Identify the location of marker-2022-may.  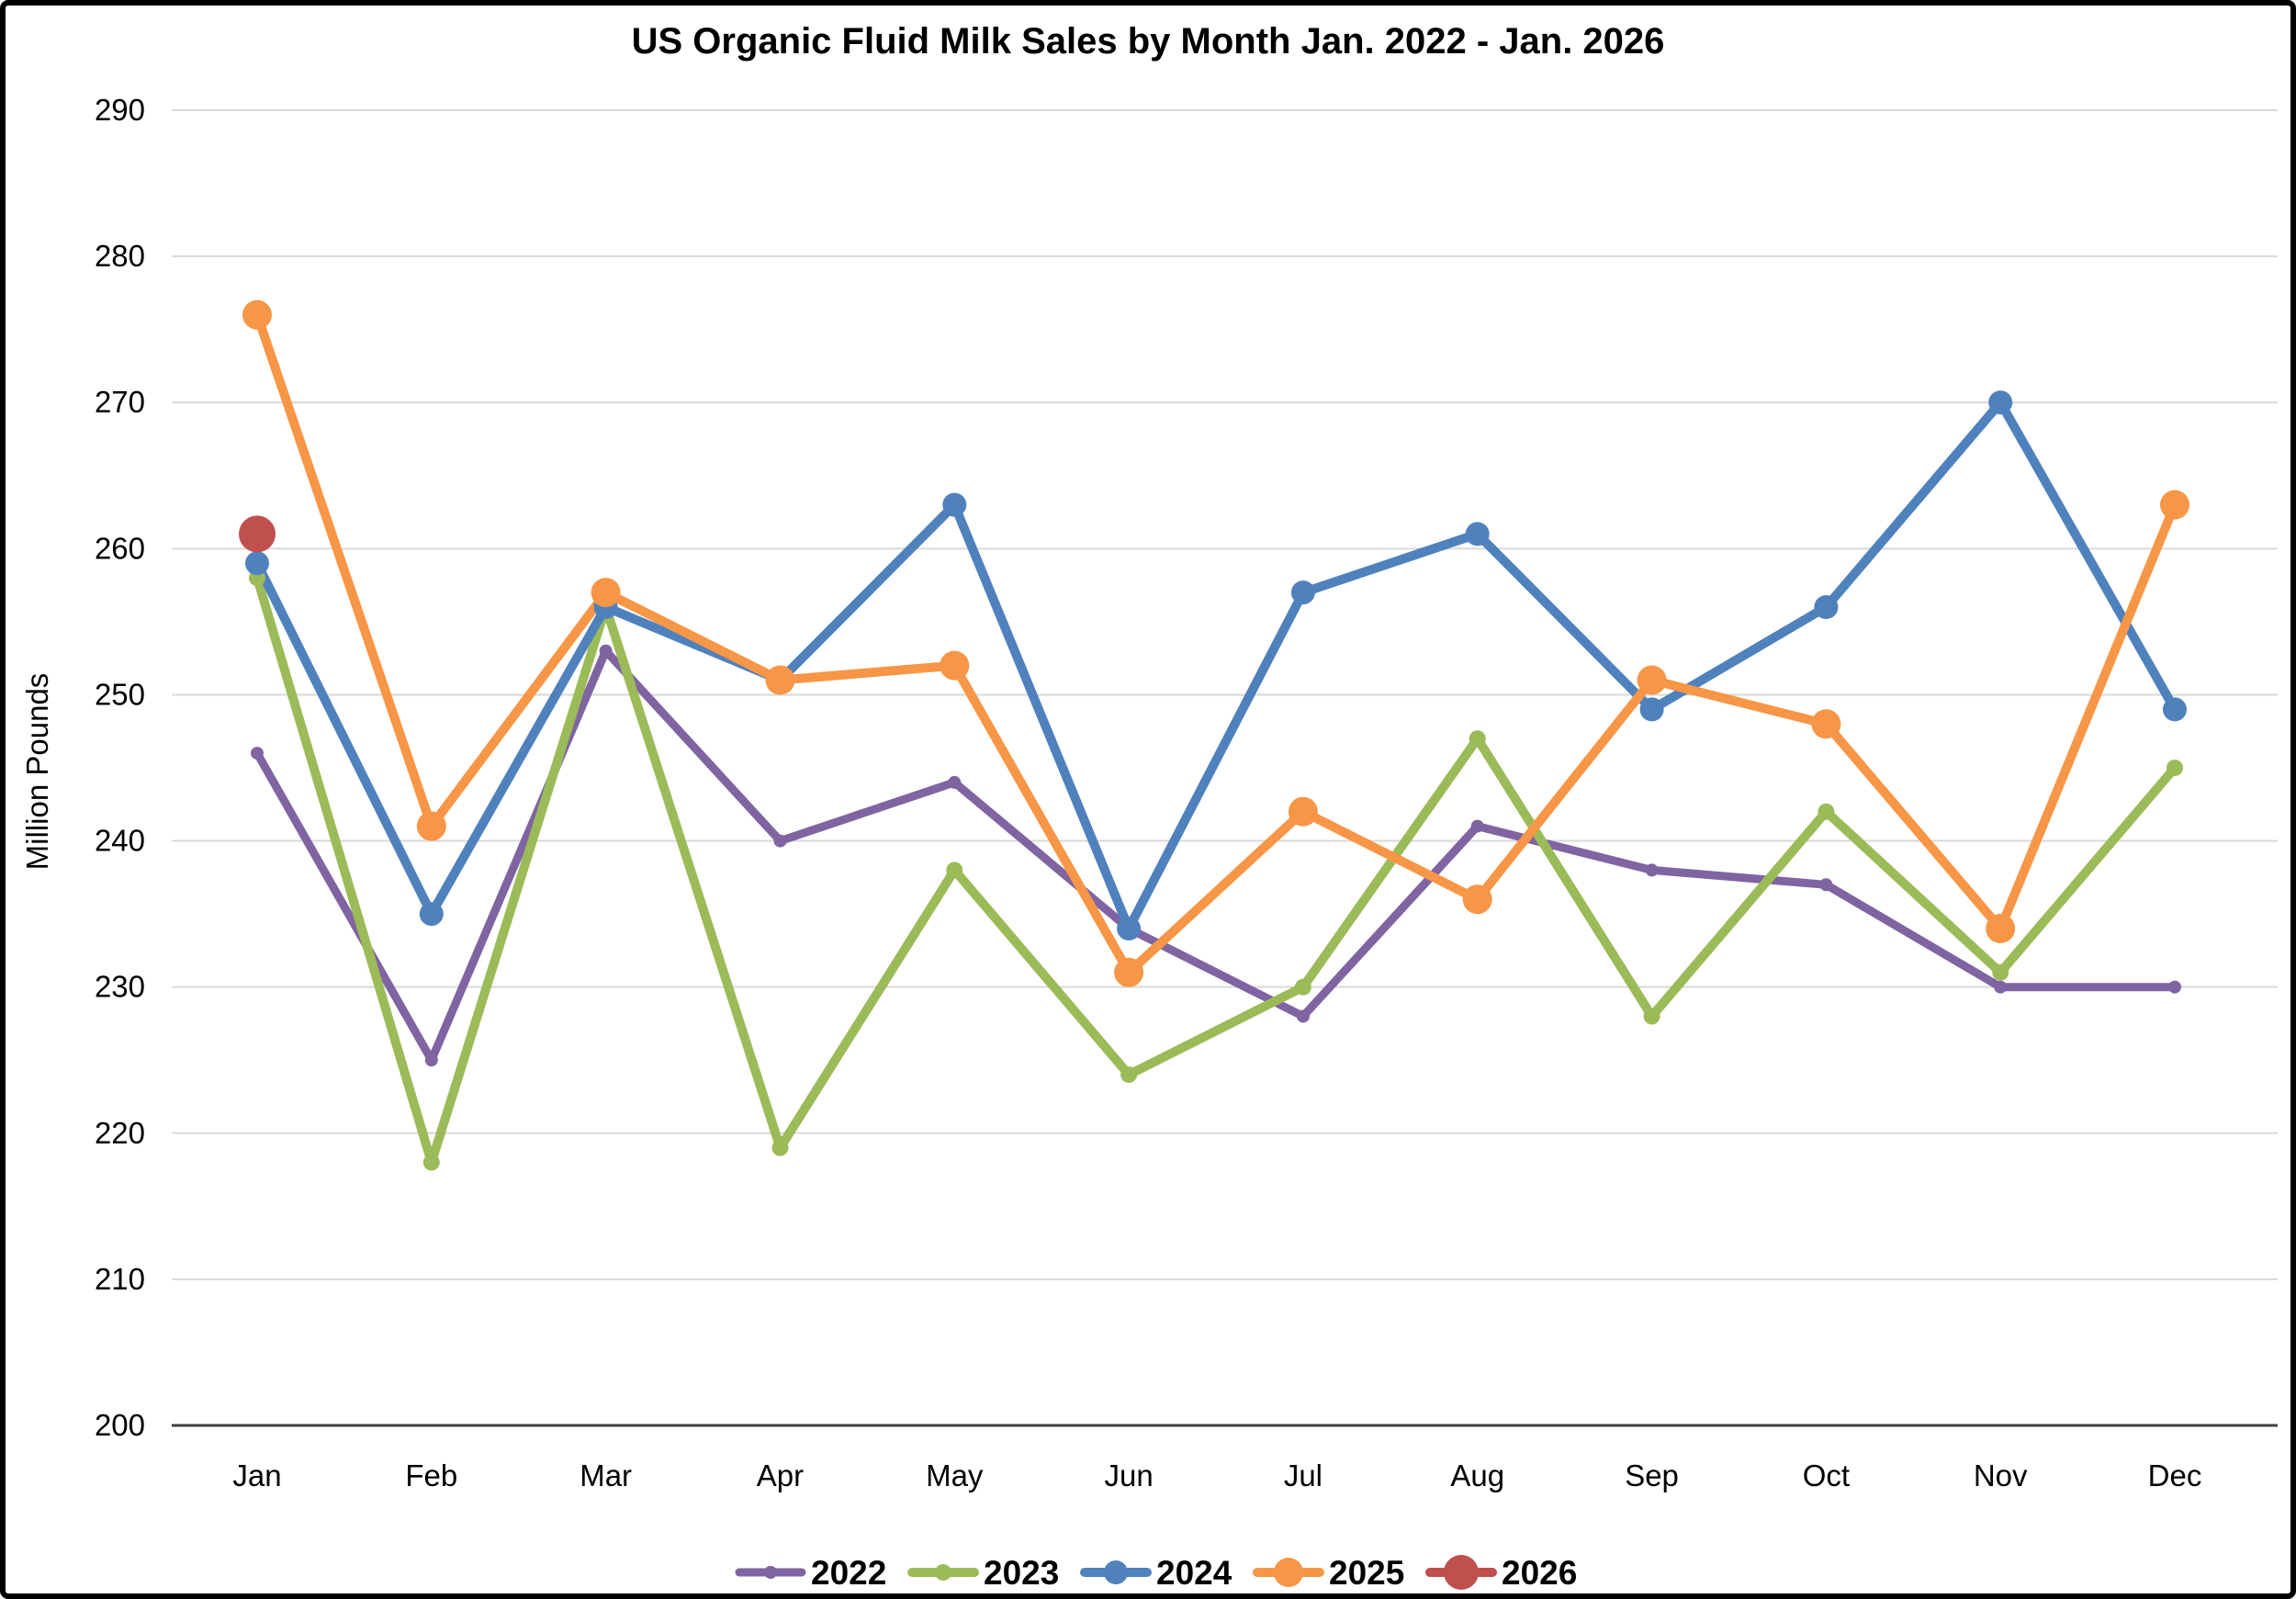
(955, 782).